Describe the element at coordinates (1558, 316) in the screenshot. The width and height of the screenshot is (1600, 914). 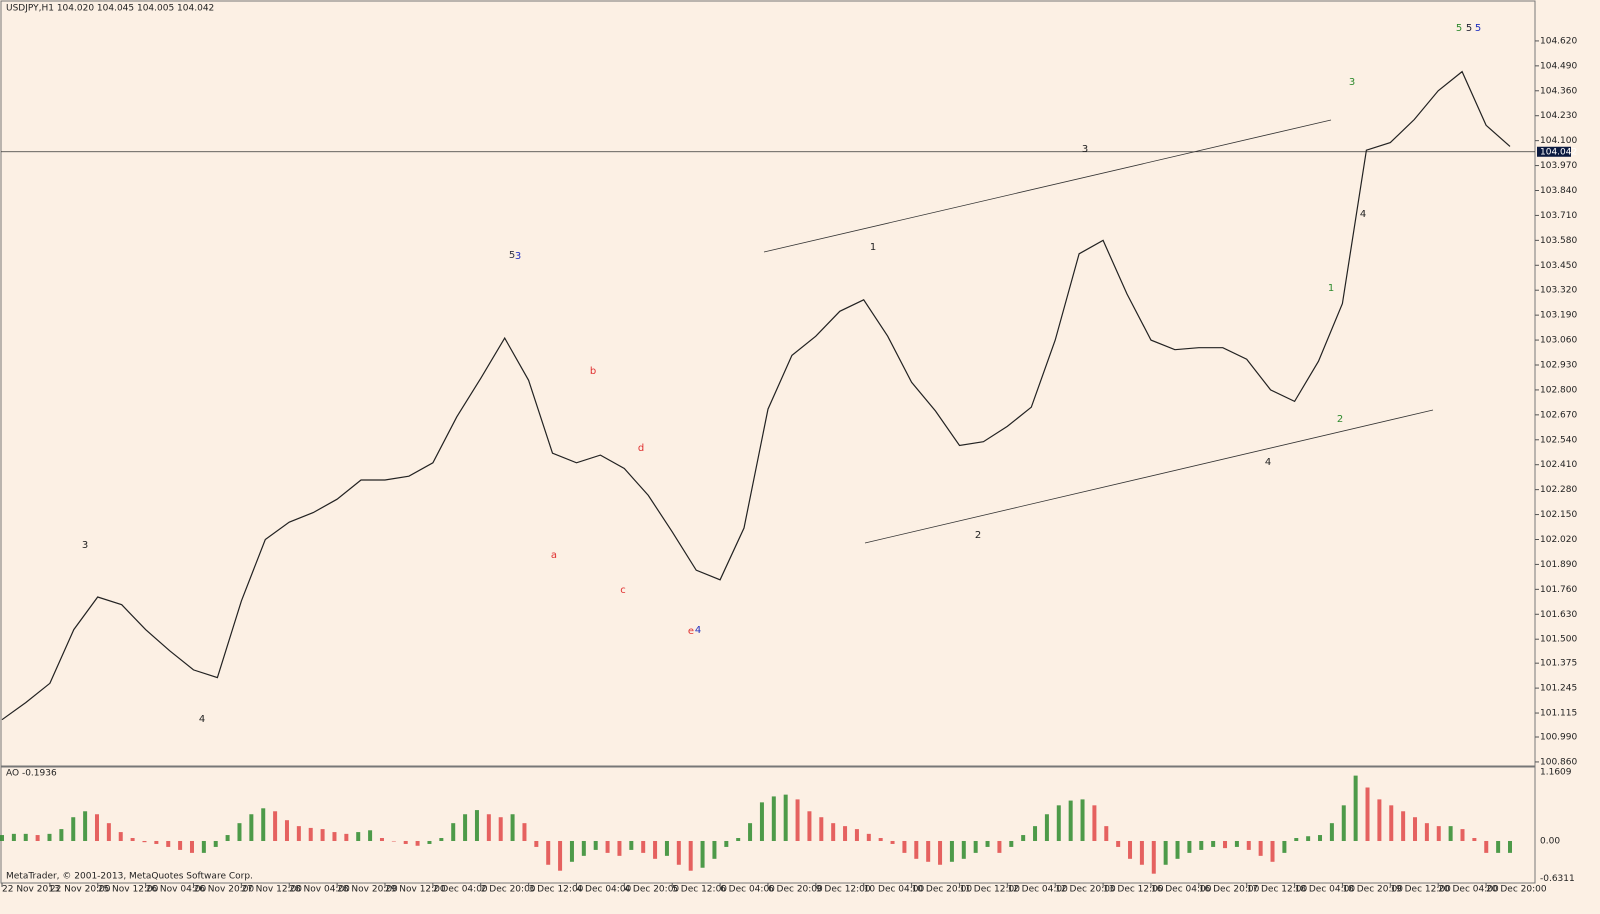
I see `y-tick-label: 103.190` at that location.